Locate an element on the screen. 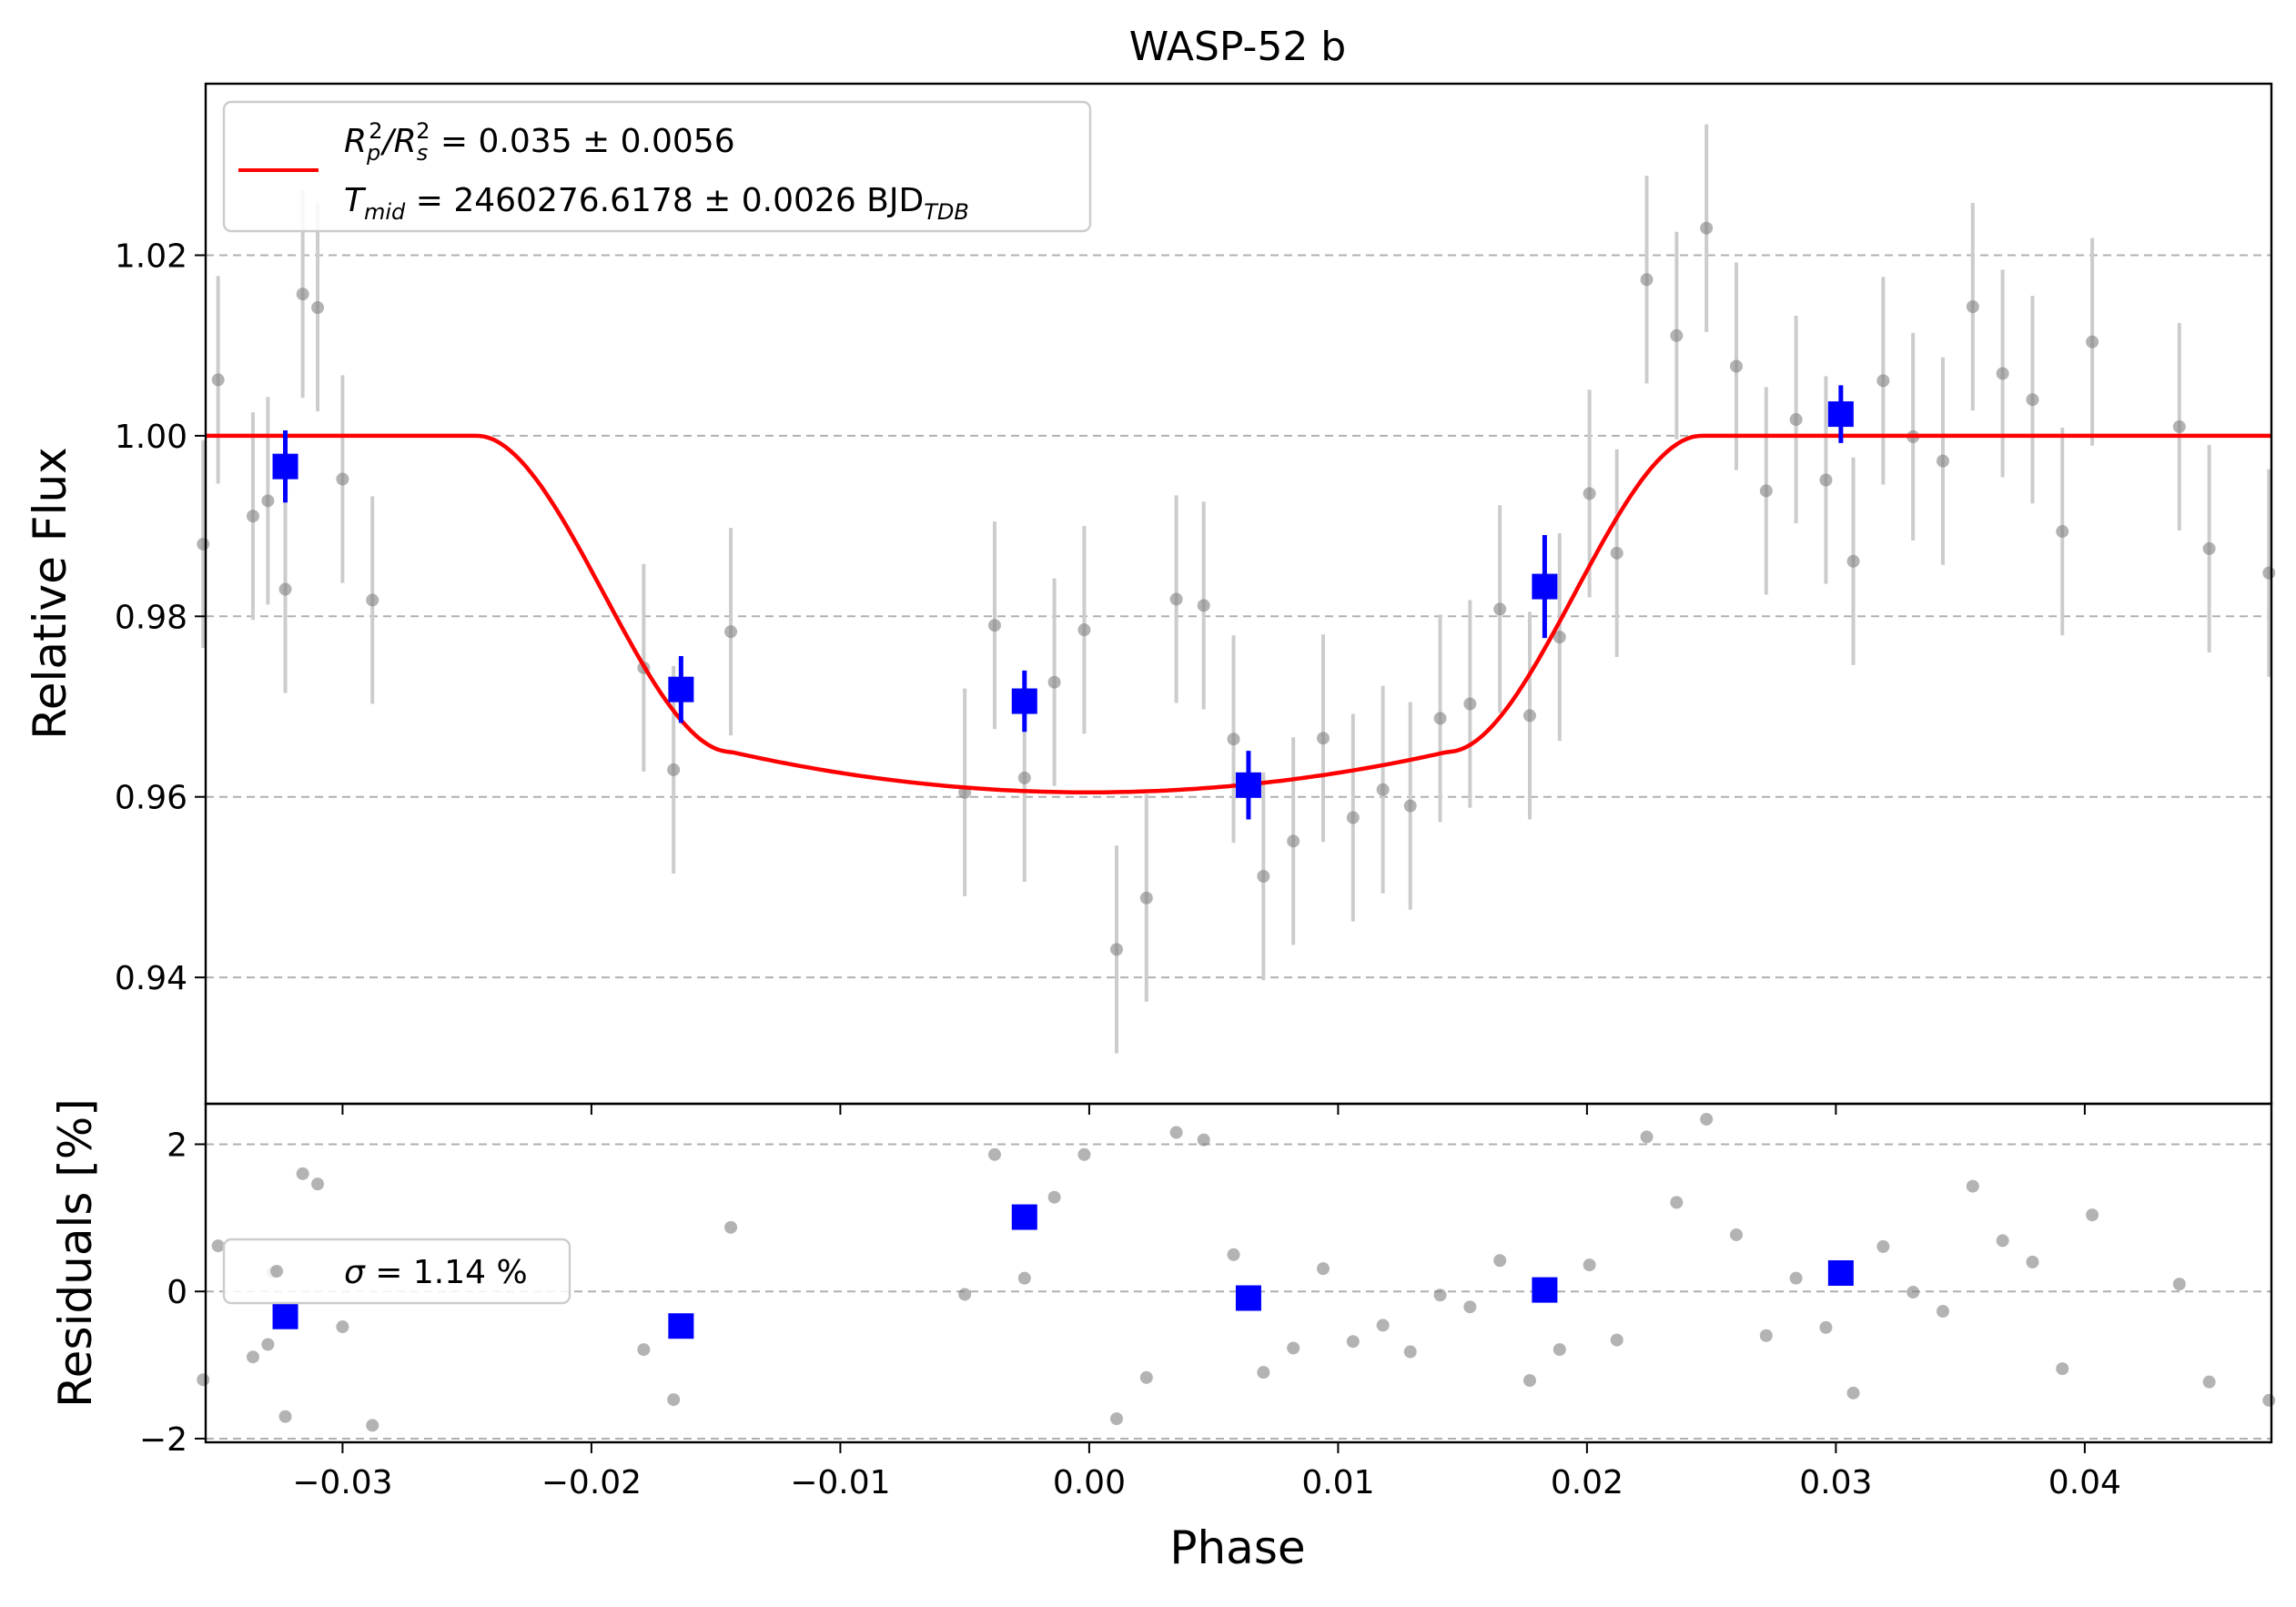  residual-legend-box is located at coordinates (397, 1272).